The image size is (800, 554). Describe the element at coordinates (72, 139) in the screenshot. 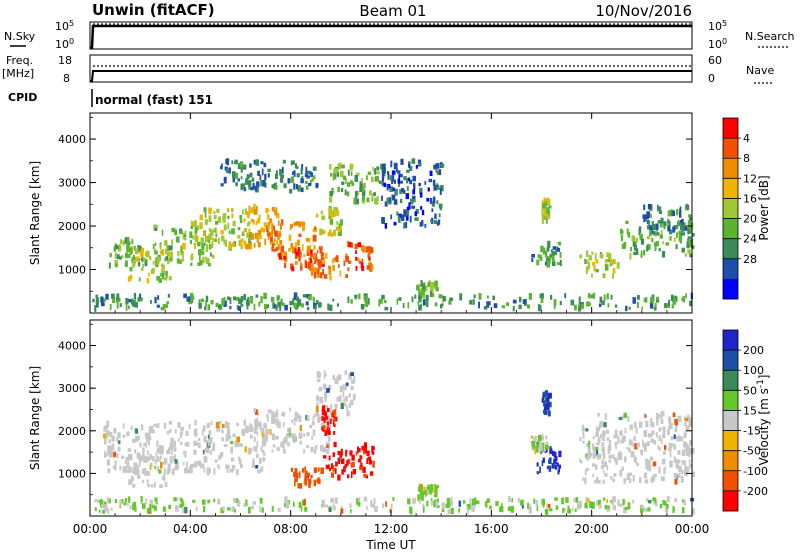

I see `y-tick-label: 4000` at that location.